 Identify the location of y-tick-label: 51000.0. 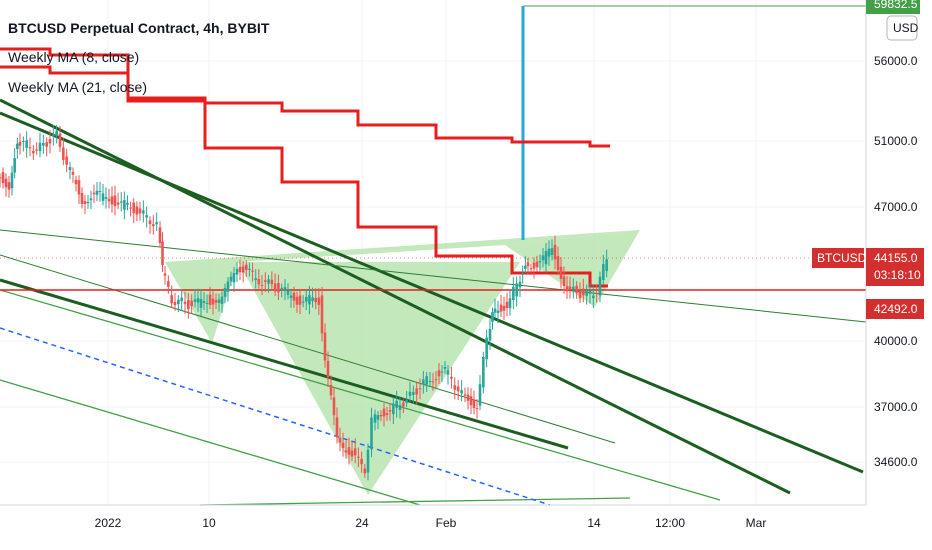
(896, 141).